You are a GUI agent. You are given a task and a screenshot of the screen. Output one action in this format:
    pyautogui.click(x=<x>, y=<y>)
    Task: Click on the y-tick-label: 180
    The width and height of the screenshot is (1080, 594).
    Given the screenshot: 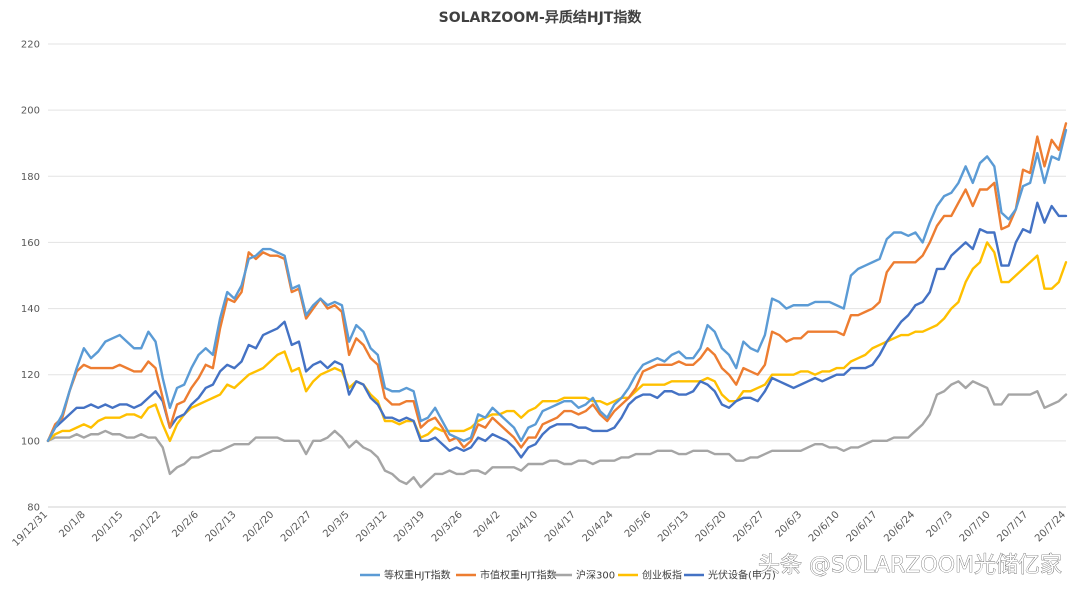 What is the action you would take?
    pyautogui.click(x=30, y=177)
    